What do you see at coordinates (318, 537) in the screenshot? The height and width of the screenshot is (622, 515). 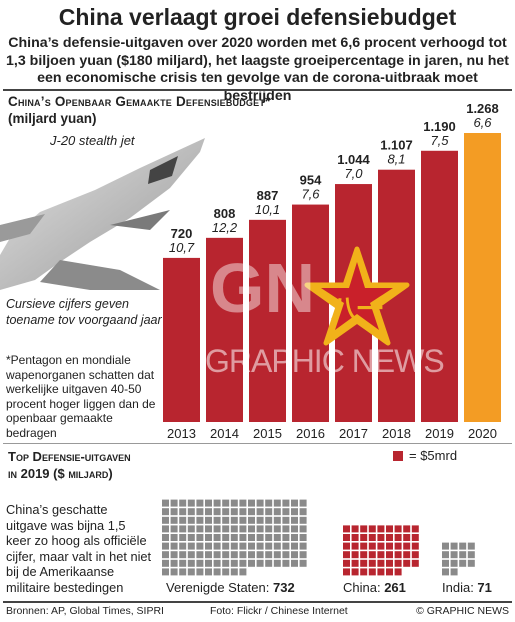 I see `waffle-chart` at bounding box center [318, 537].